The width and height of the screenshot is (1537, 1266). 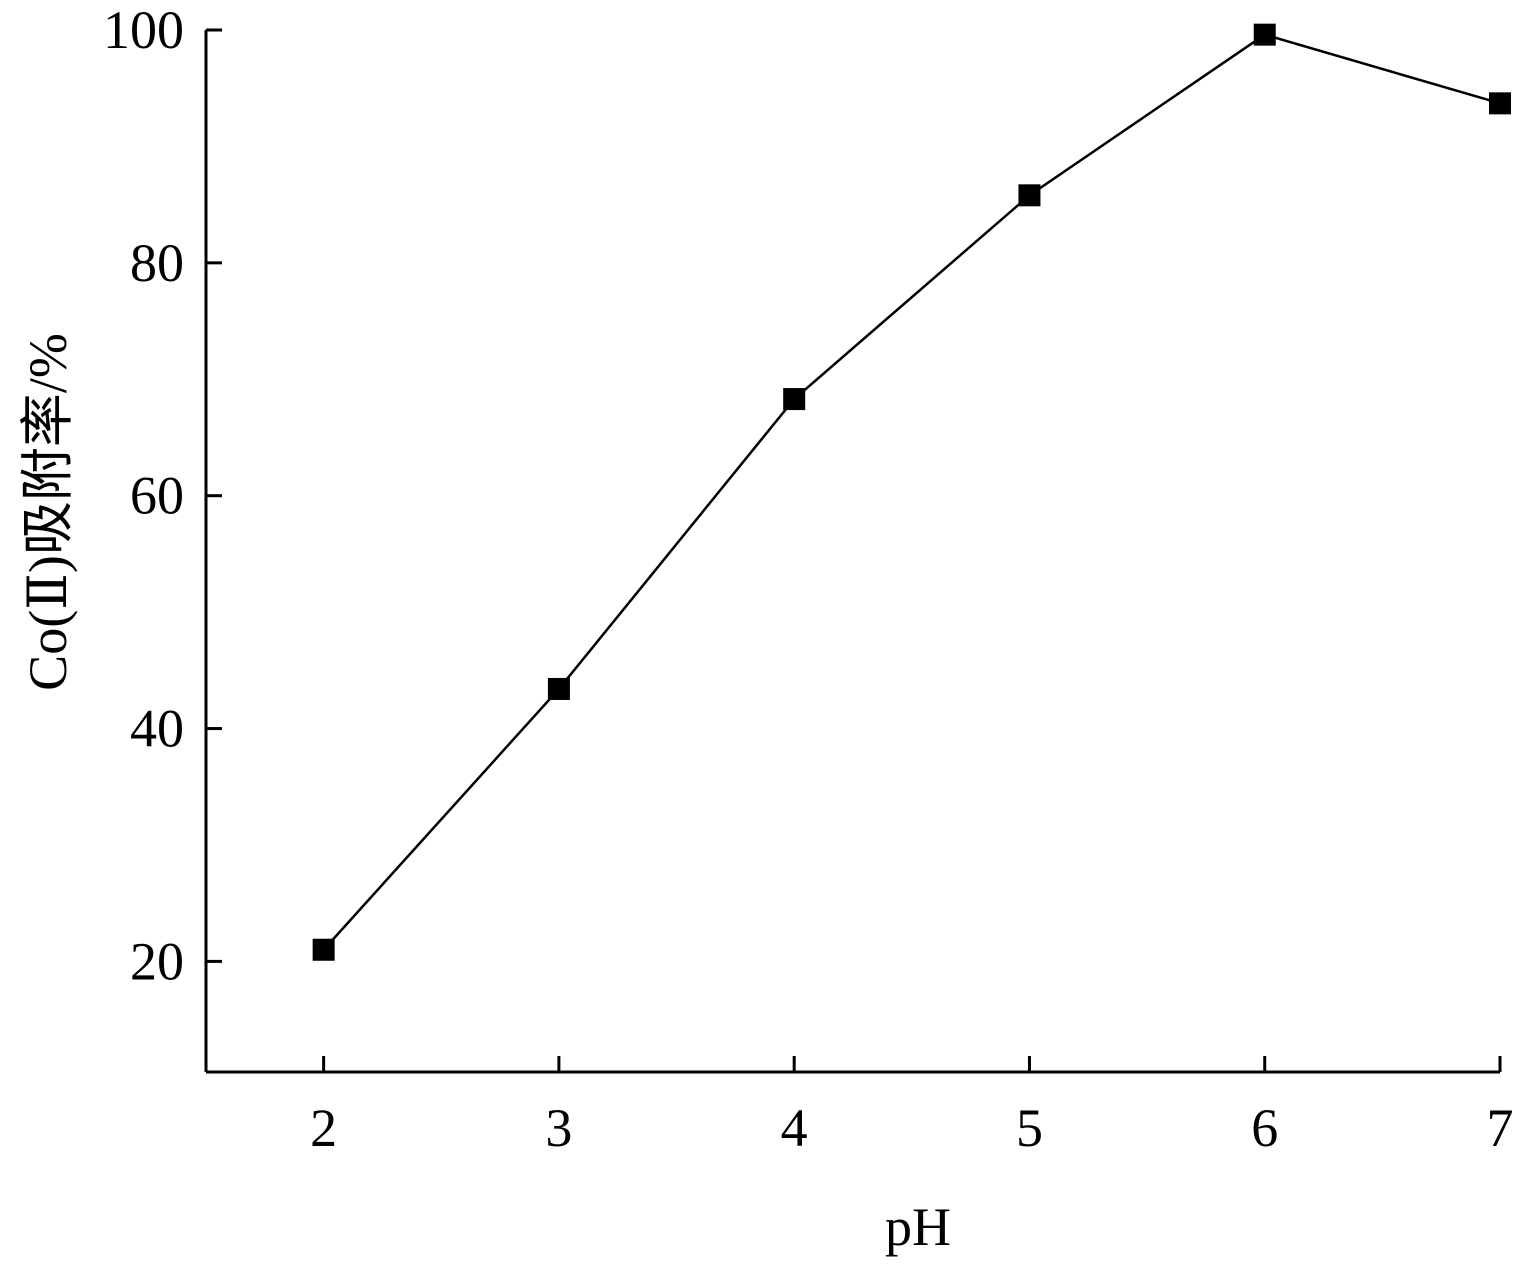 I want to click on y-tick-label: 60, so click(x=157, y=496).